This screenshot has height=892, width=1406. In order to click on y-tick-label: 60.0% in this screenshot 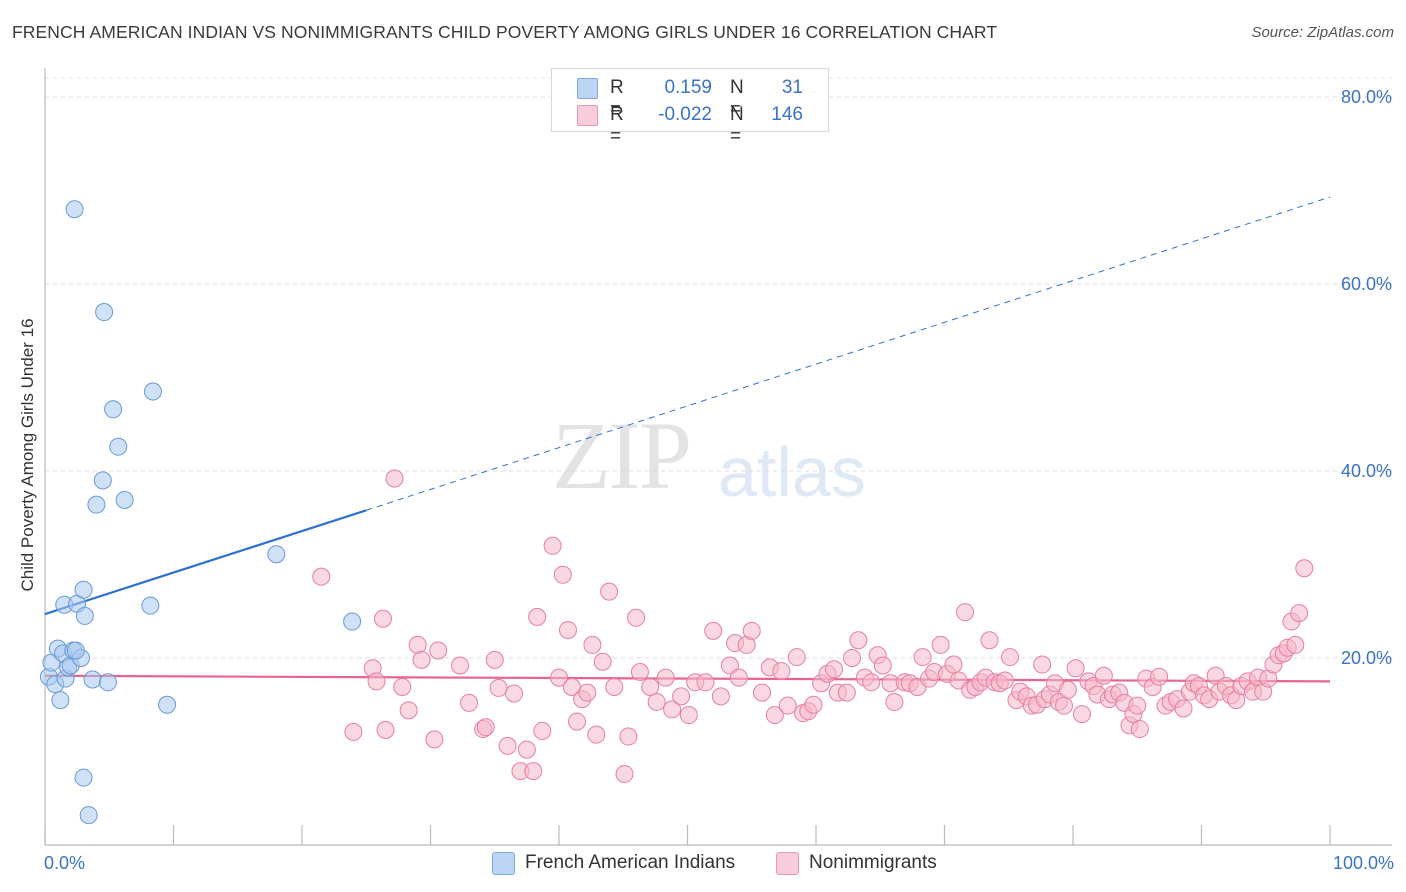, I will do `click(1366, 284)`.